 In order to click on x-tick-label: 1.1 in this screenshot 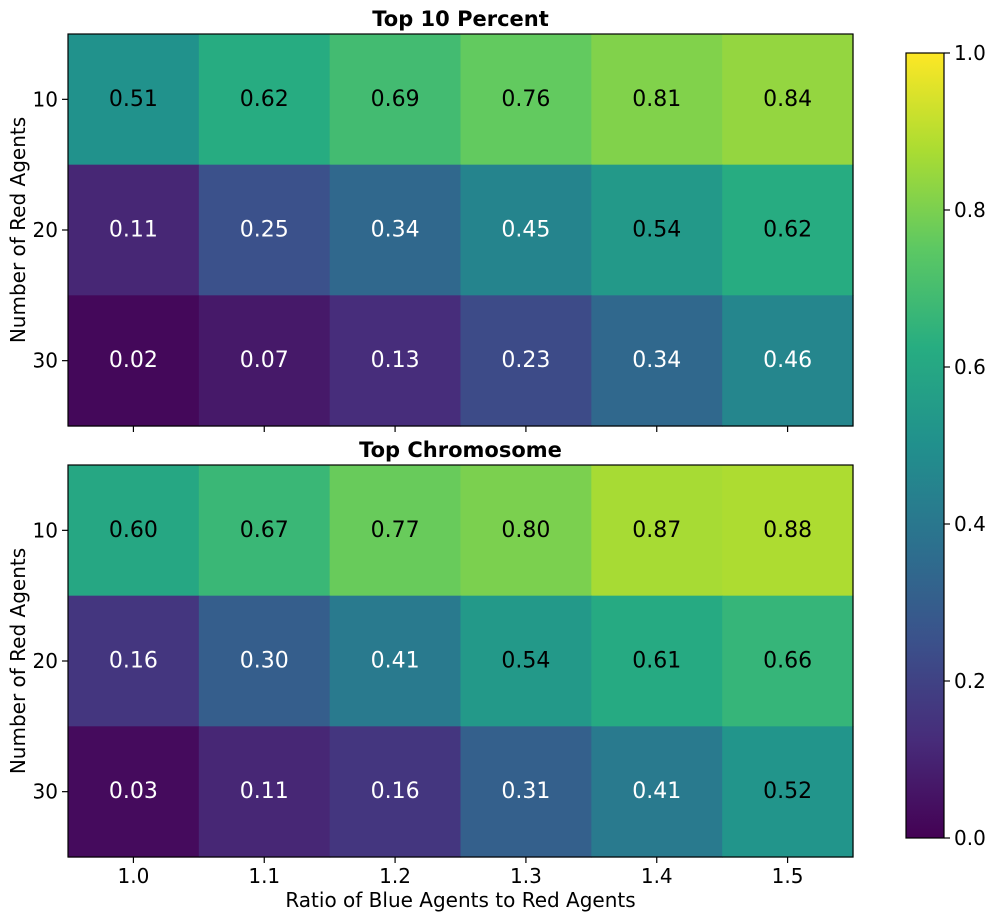, I will do `click(264, 876)`.